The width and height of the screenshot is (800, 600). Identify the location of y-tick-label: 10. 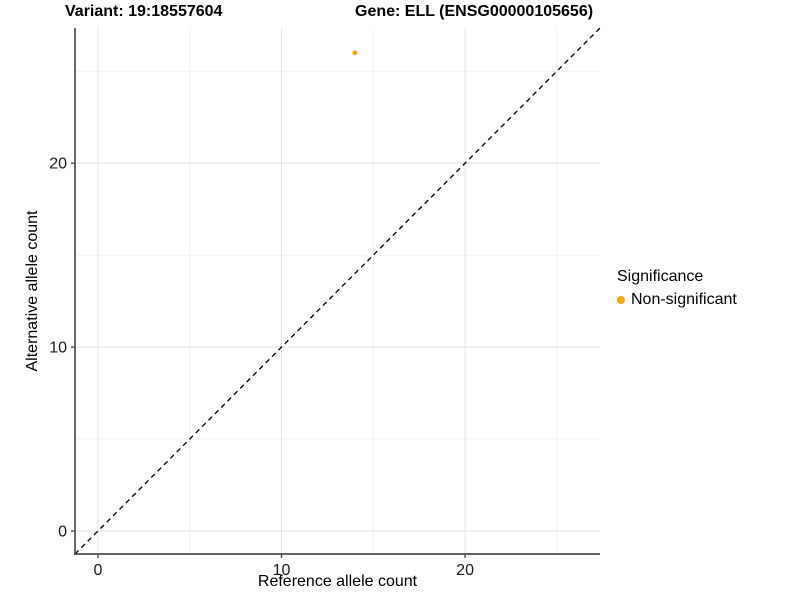
(58, 348).